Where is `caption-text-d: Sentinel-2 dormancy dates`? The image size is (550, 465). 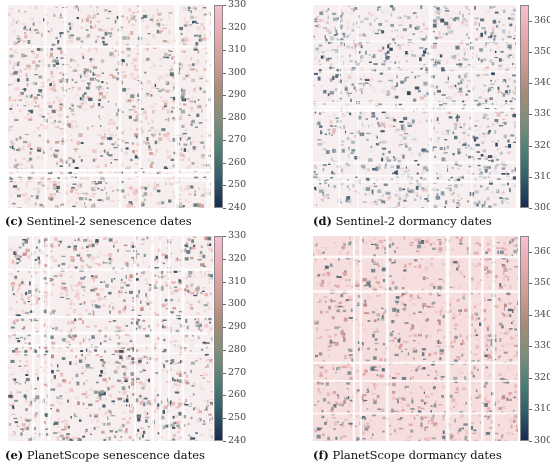 caption-text-d: Sentinel-2 dormancy dates is located at coordinates (413, 221).